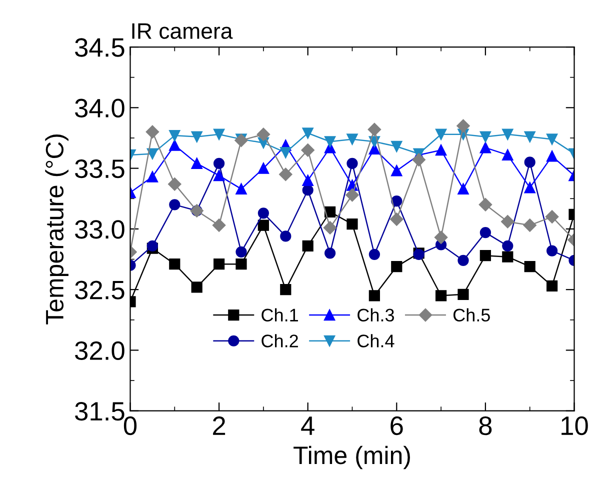  Describe the element at coordinates (307, 425) in the screenshot. I see `x-tick-label: 4` at that location.